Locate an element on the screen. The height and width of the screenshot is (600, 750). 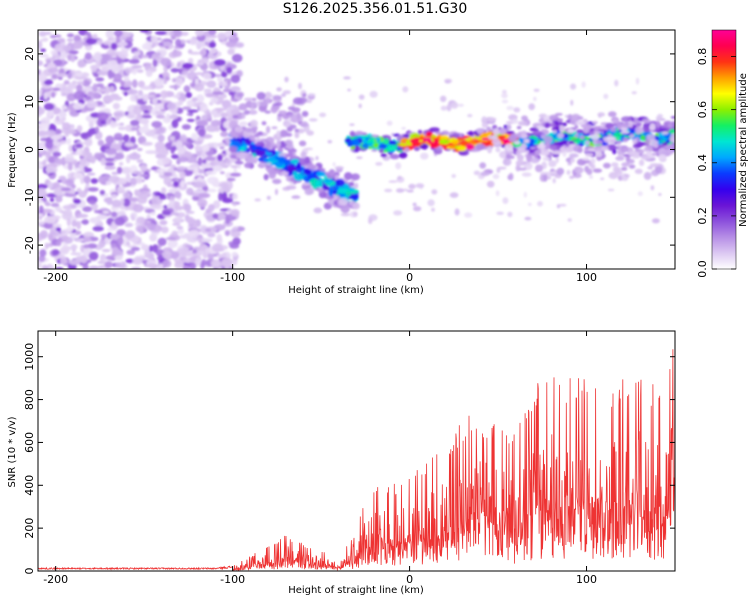
colorbar-ticks: 0.0 0.2 0.4 0.6 0.8 is located at coordinates (716, 163).